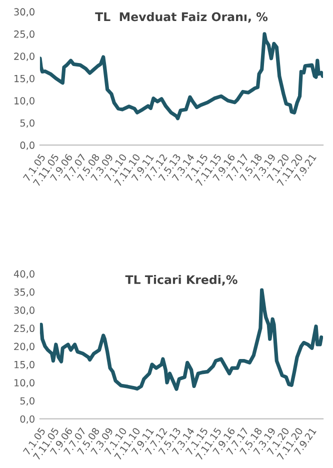 The image size is (333, 468). I want to click on chart-title: TL Mevduat Faiz Oranı, %, so click(181, 17).